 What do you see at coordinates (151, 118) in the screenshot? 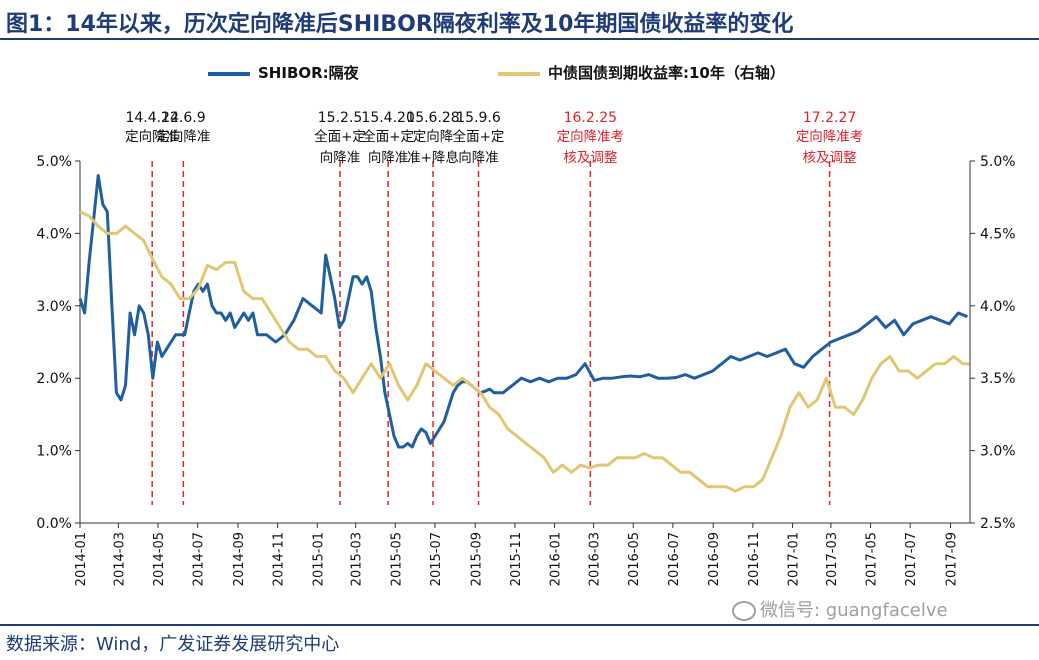
I see `event-date-label: 14.4.22` at bounding box center [151, 118].